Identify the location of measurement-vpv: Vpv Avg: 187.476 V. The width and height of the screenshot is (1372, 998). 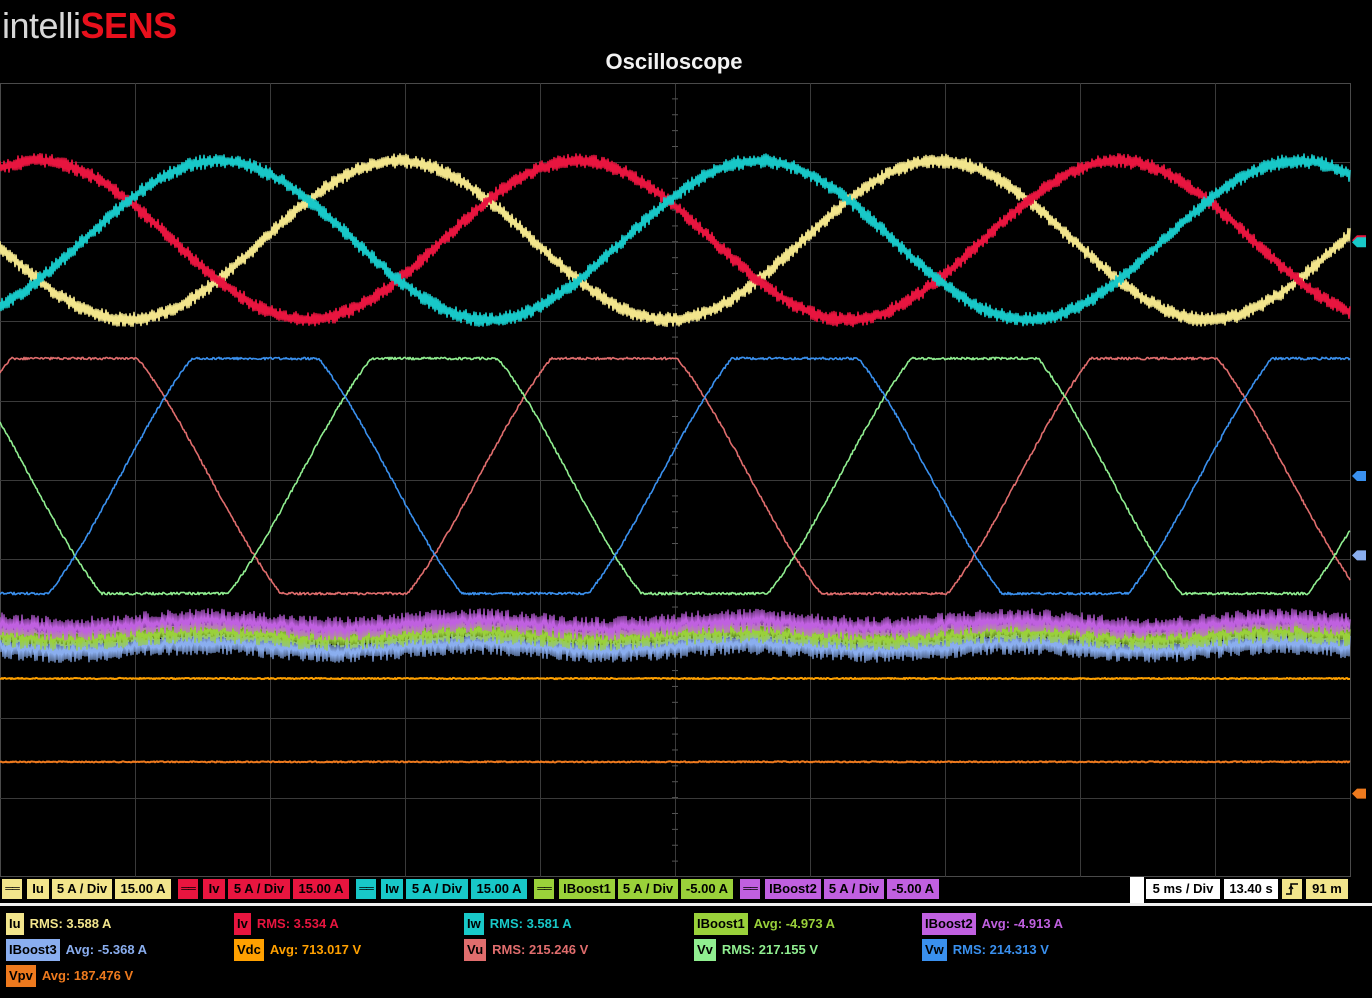
(69, 976).